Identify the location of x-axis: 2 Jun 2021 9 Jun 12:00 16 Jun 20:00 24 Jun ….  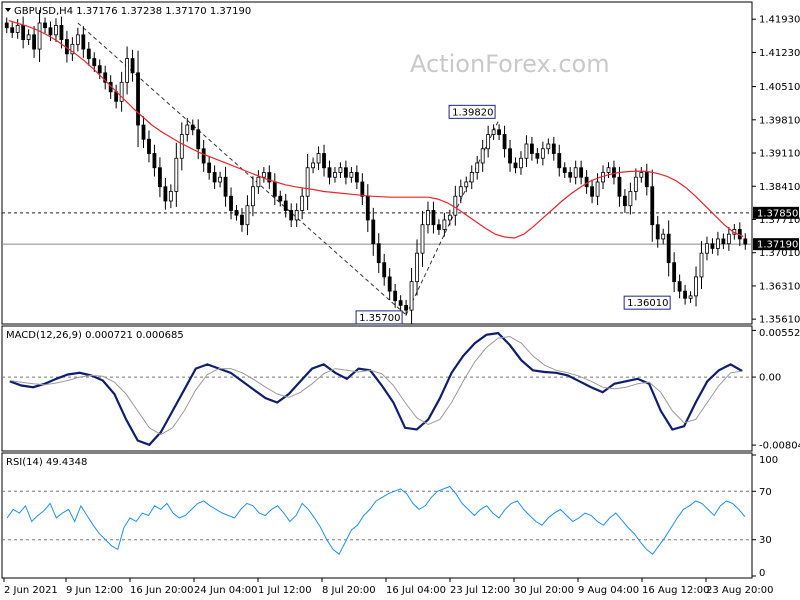
(388, 587).